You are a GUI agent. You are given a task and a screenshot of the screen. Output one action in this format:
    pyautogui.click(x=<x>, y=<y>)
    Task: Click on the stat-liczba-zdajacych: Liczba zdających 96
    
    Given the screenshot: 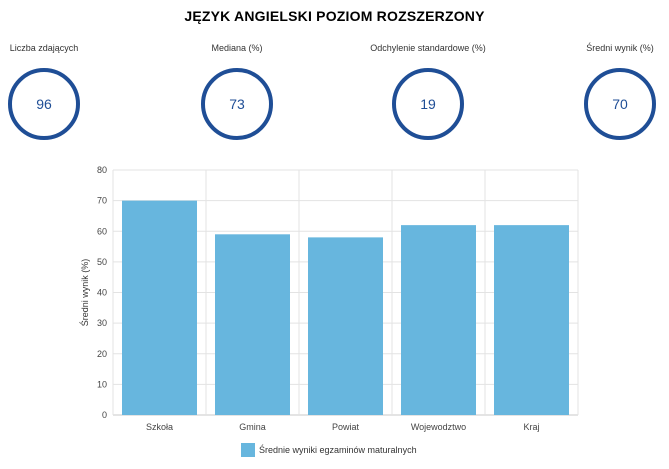 What is the action you would take?
    pyautogui.click(x=62, y=91)
    